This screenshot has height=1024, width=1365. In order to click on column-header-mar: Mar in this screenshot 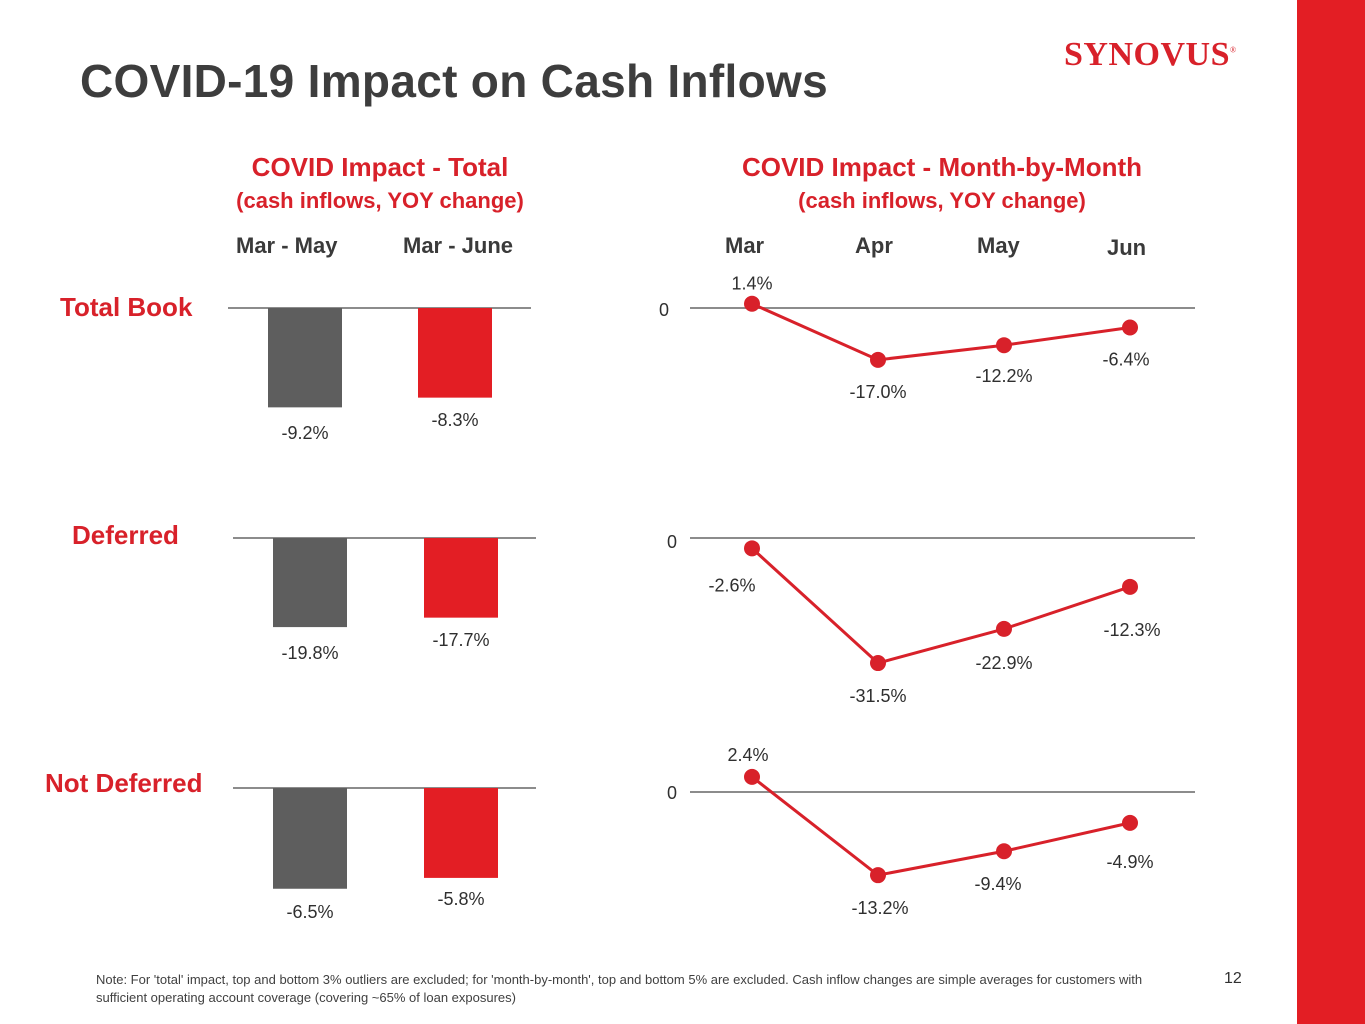, I will do `click(745, 245)`.